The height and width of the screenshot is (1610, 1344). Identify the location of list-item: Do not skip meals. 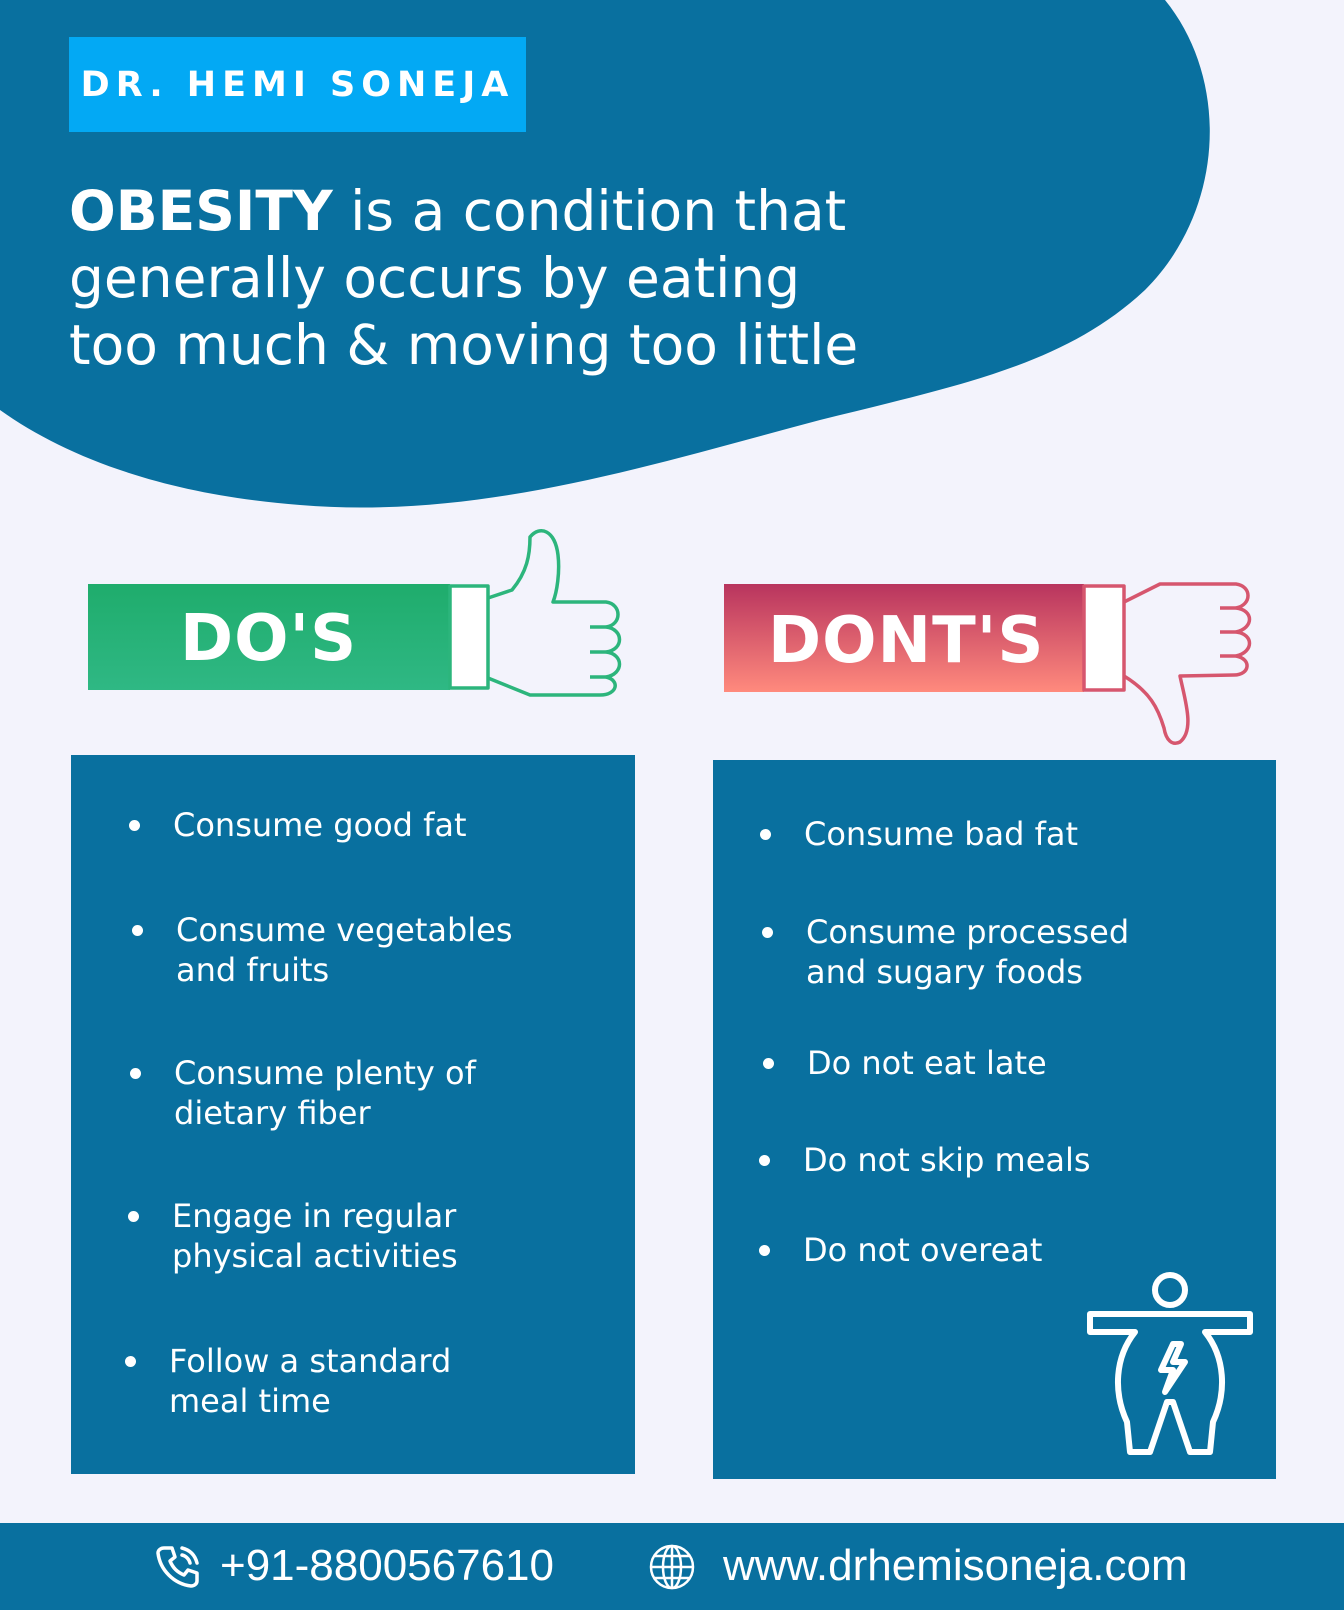
(925, 1160).